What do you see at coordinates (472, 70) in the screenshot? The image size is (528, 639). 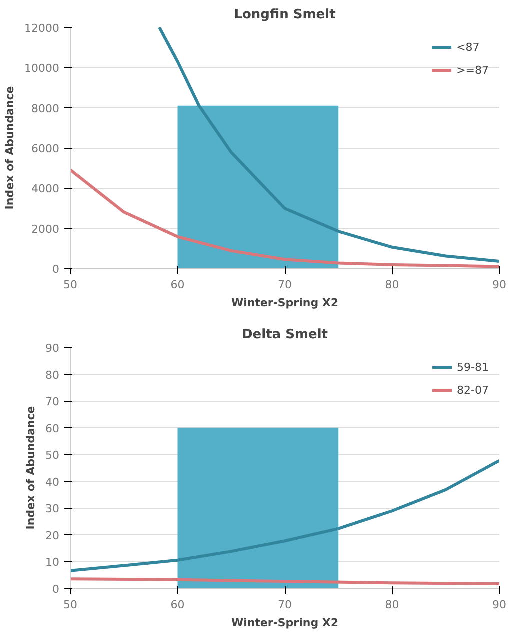 I see `legend-label: >=87` at bounding box center [472, 70].